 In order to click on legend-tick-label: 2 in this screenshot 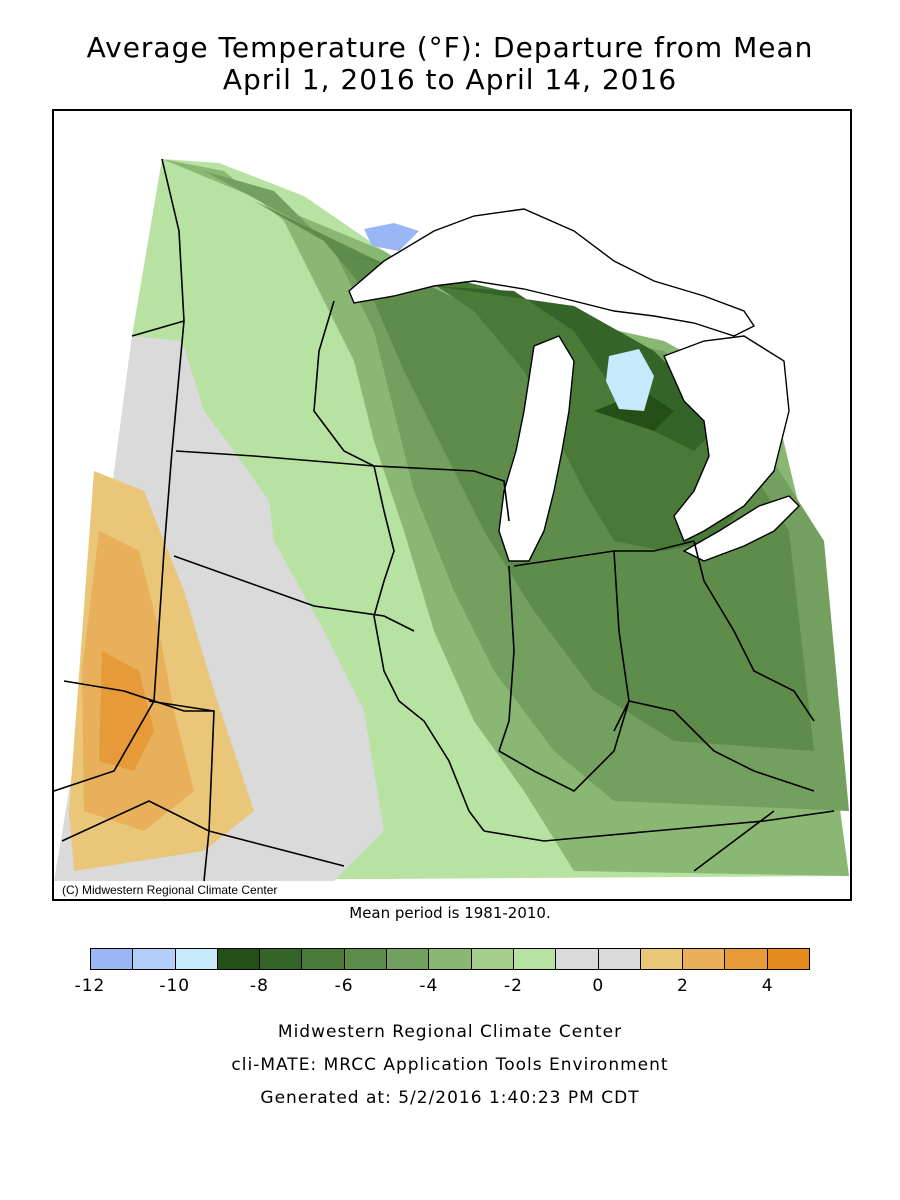, I will do `click(683, 986)`.